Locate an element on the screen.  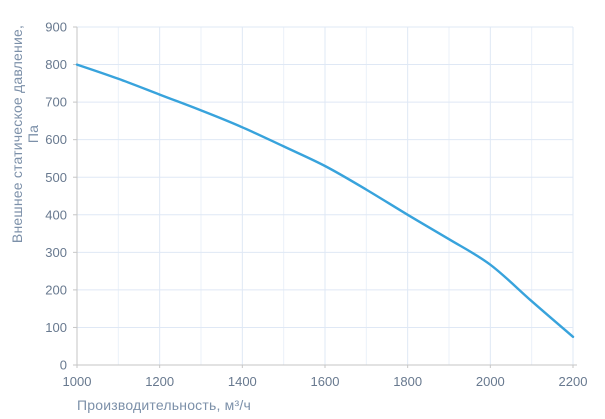
x-tick-label: 1800 is located at coordinates (407, 381).